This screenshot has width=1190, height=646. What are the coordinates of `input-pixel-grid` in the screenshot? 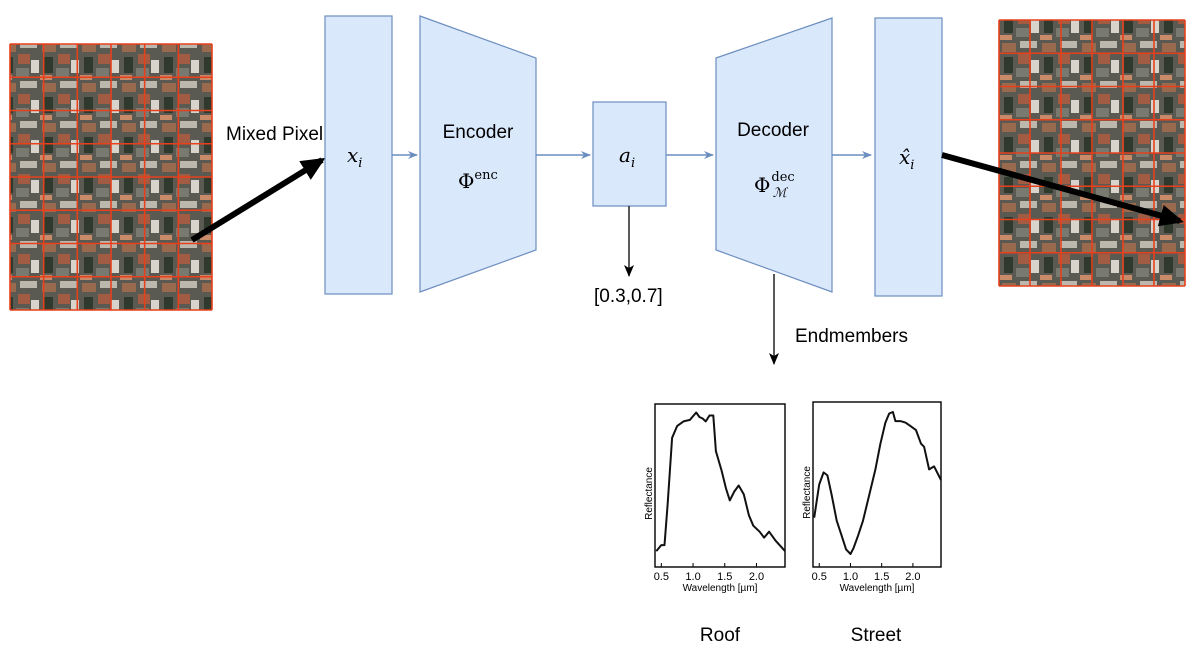 It's located at (111, 177).